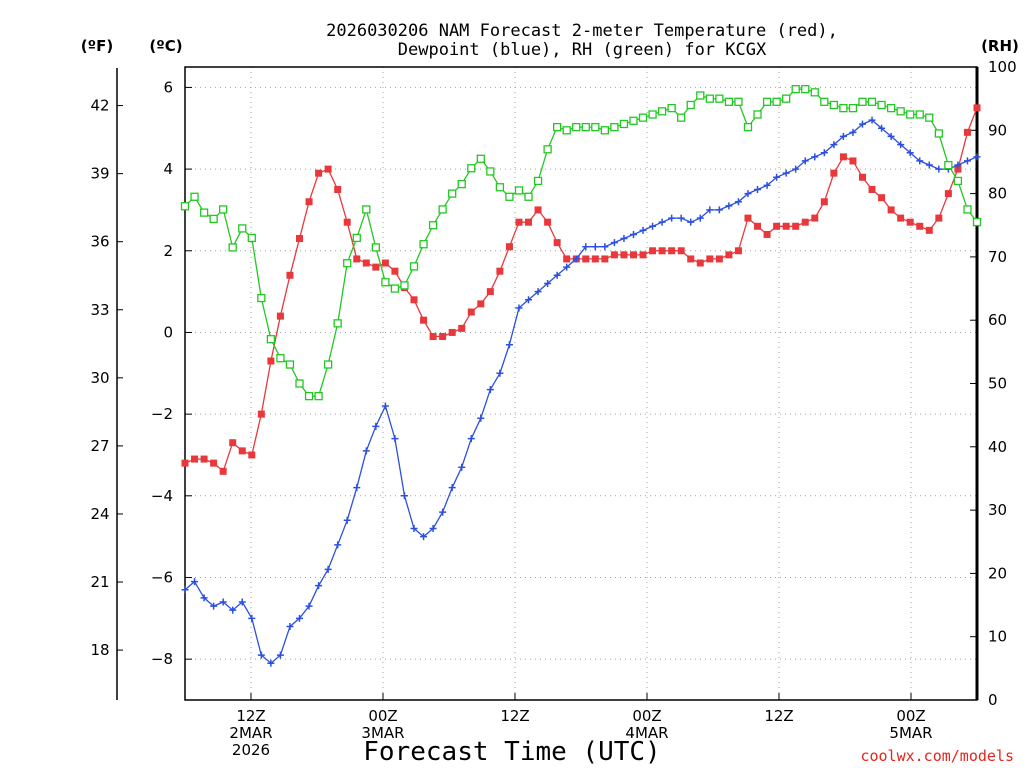 Image resolution: width=1024 pixels, height=768 pixels. Describe the element at coordinates (997, 320) in the screenshot. I see `rh-tick-label: 60` at that location.